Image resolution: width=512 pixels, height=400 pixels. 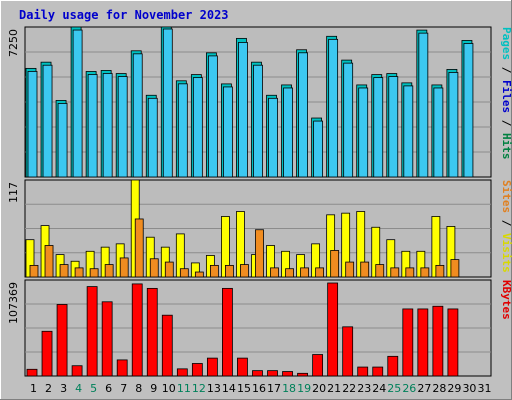 I want to click on legend-hits: Hits, so click(x=506, y=146).